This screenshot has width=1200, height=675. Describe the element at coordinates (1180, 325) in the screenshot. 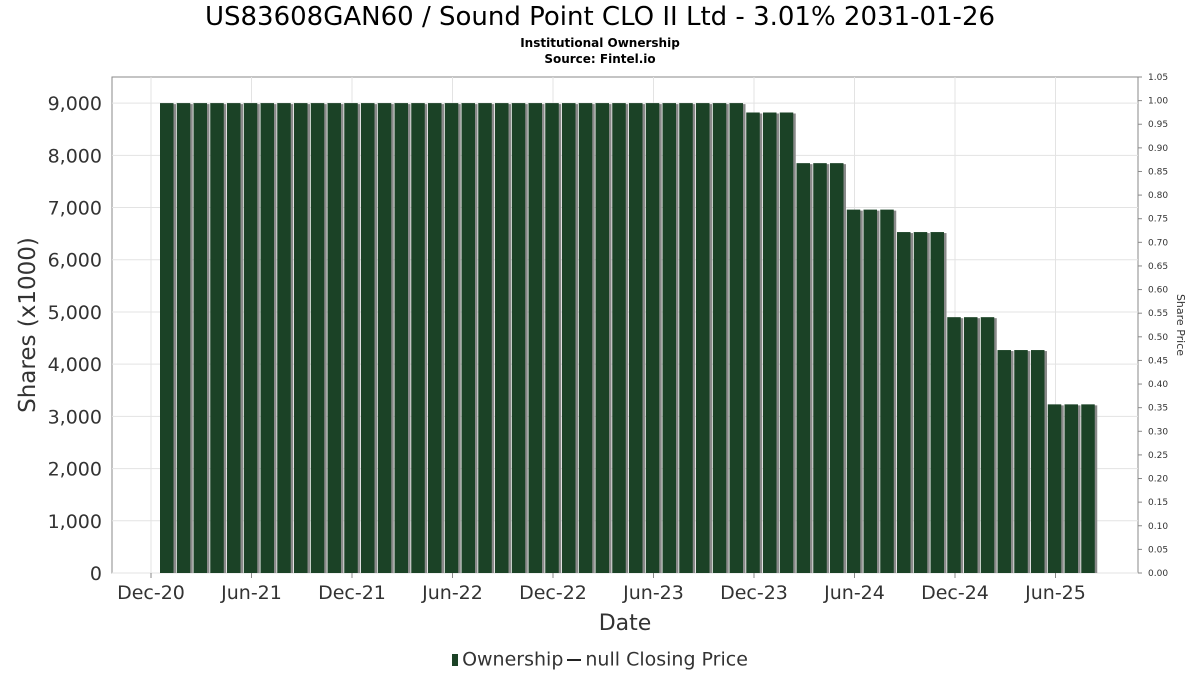

I see `y2-axis-title: Share Price` at that location.